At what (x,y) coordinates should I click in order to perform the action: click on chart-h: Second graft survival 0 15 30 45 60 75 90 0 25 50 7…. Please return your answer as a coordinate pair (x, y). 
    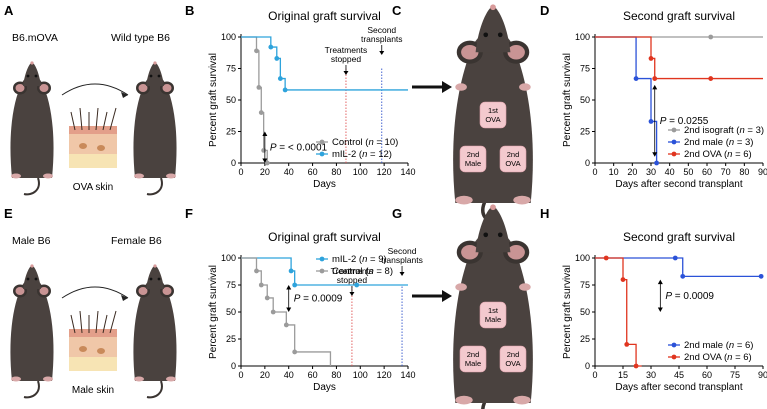
    Looking at the image, I should click on (664, 311).